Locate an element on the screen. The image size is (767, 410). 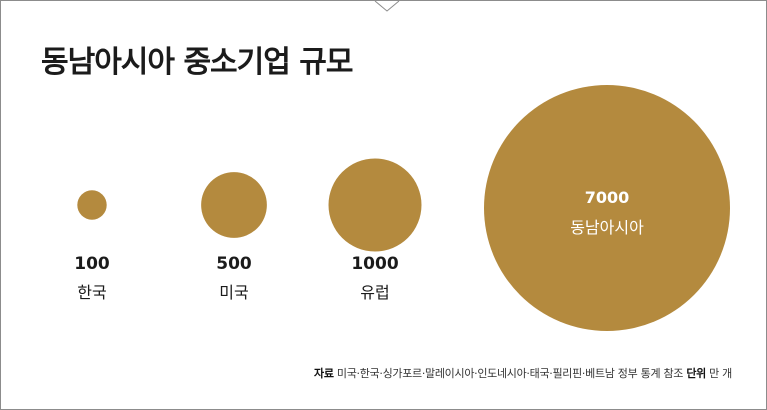
category-label-1: 미국 is located at coordinates (233, 292).